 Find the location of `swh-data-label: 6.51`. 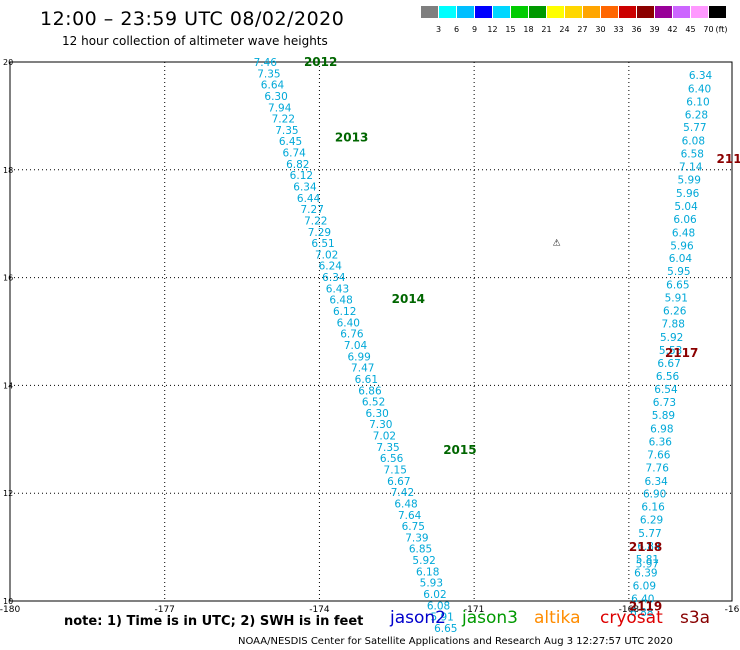

swh-data-label: 6.51 is located at coordinates (322, 244).